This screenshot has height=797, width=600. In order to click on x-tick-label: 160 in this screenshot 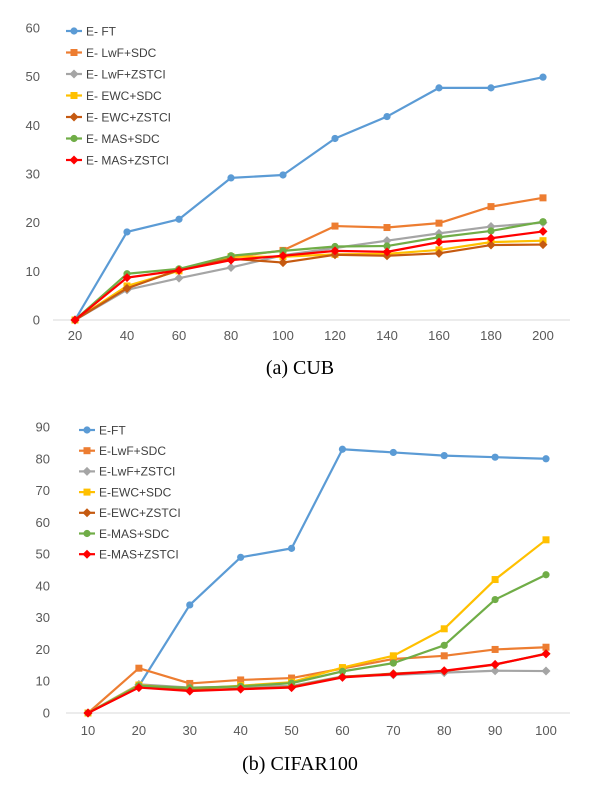, I will do `click(439, 335)`.